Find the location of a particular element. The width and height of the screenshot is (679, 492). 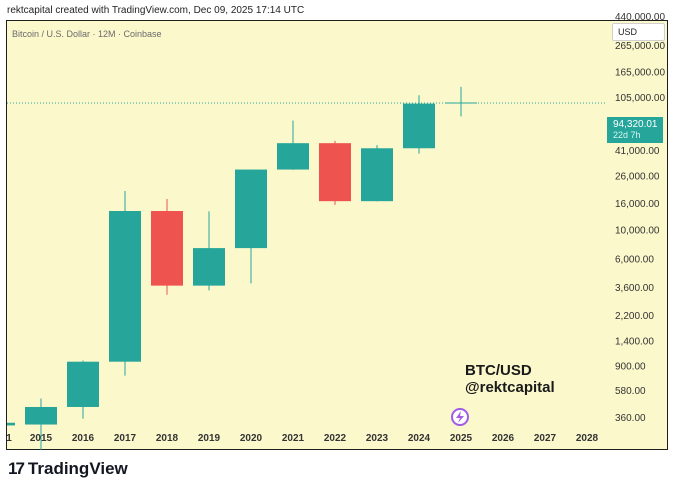

y-tick-label: 41,000.00 is located at coordinates (637, 151).